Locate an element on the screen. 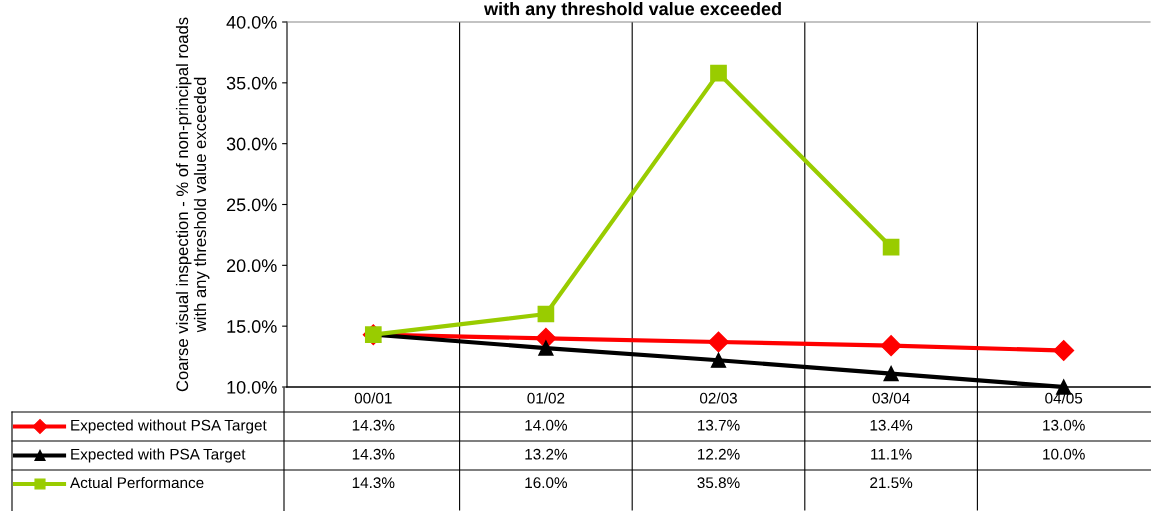 The image size is (1151, 511). y-tick-label: 30.0% is located at coordinates (251, 144).